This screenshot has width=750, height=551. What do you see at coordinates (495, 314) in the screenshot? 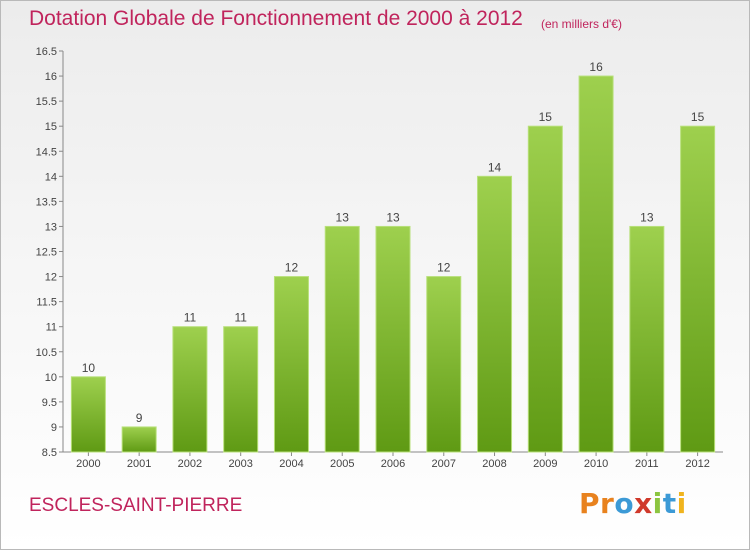
I see `bar-2008` at bounding box center [495, 314].